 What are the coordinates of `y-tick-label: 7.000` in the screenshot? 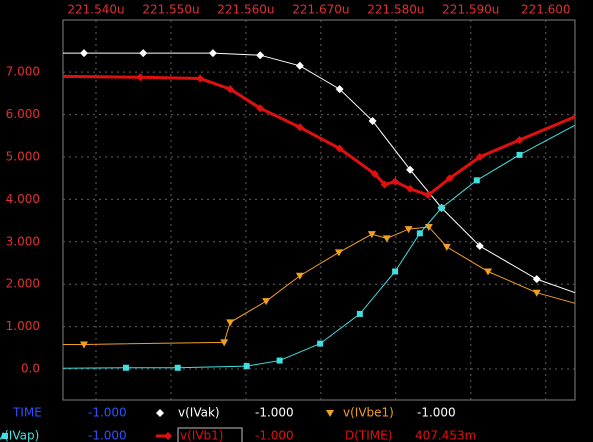 It's located at (23, 72).